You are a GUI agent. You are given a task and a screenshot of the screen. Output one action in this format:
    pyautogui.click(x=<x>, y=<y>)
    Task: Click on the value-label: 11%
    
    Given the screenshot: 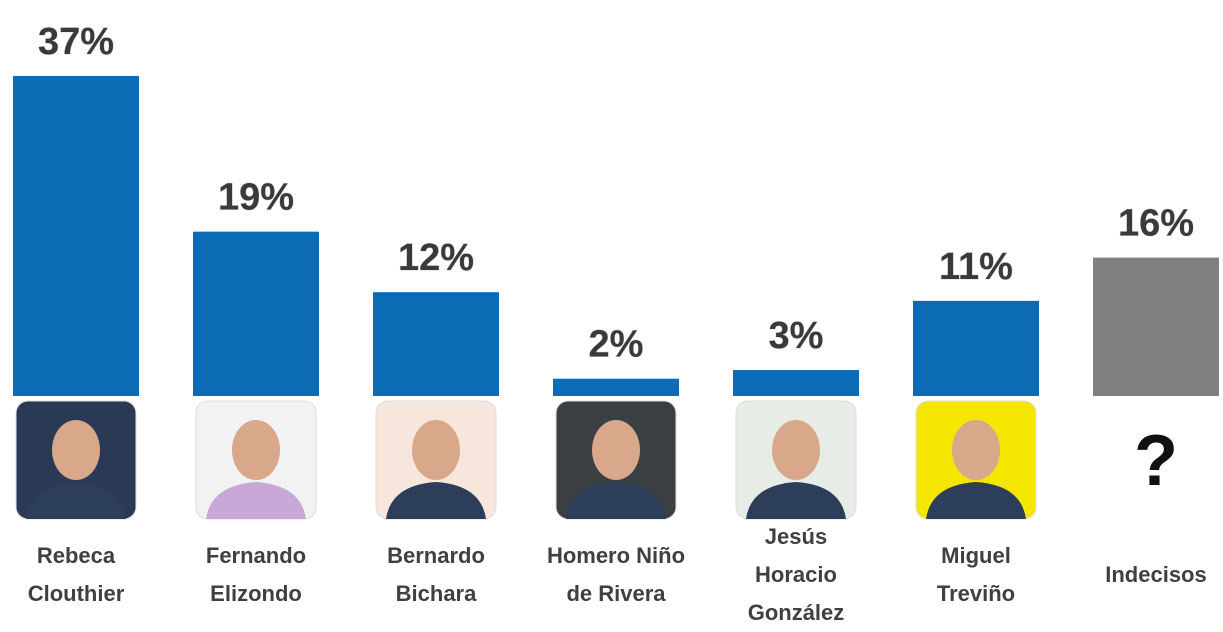 What is the action you would take?
    pyautogui.click(x=976, y=267)
    